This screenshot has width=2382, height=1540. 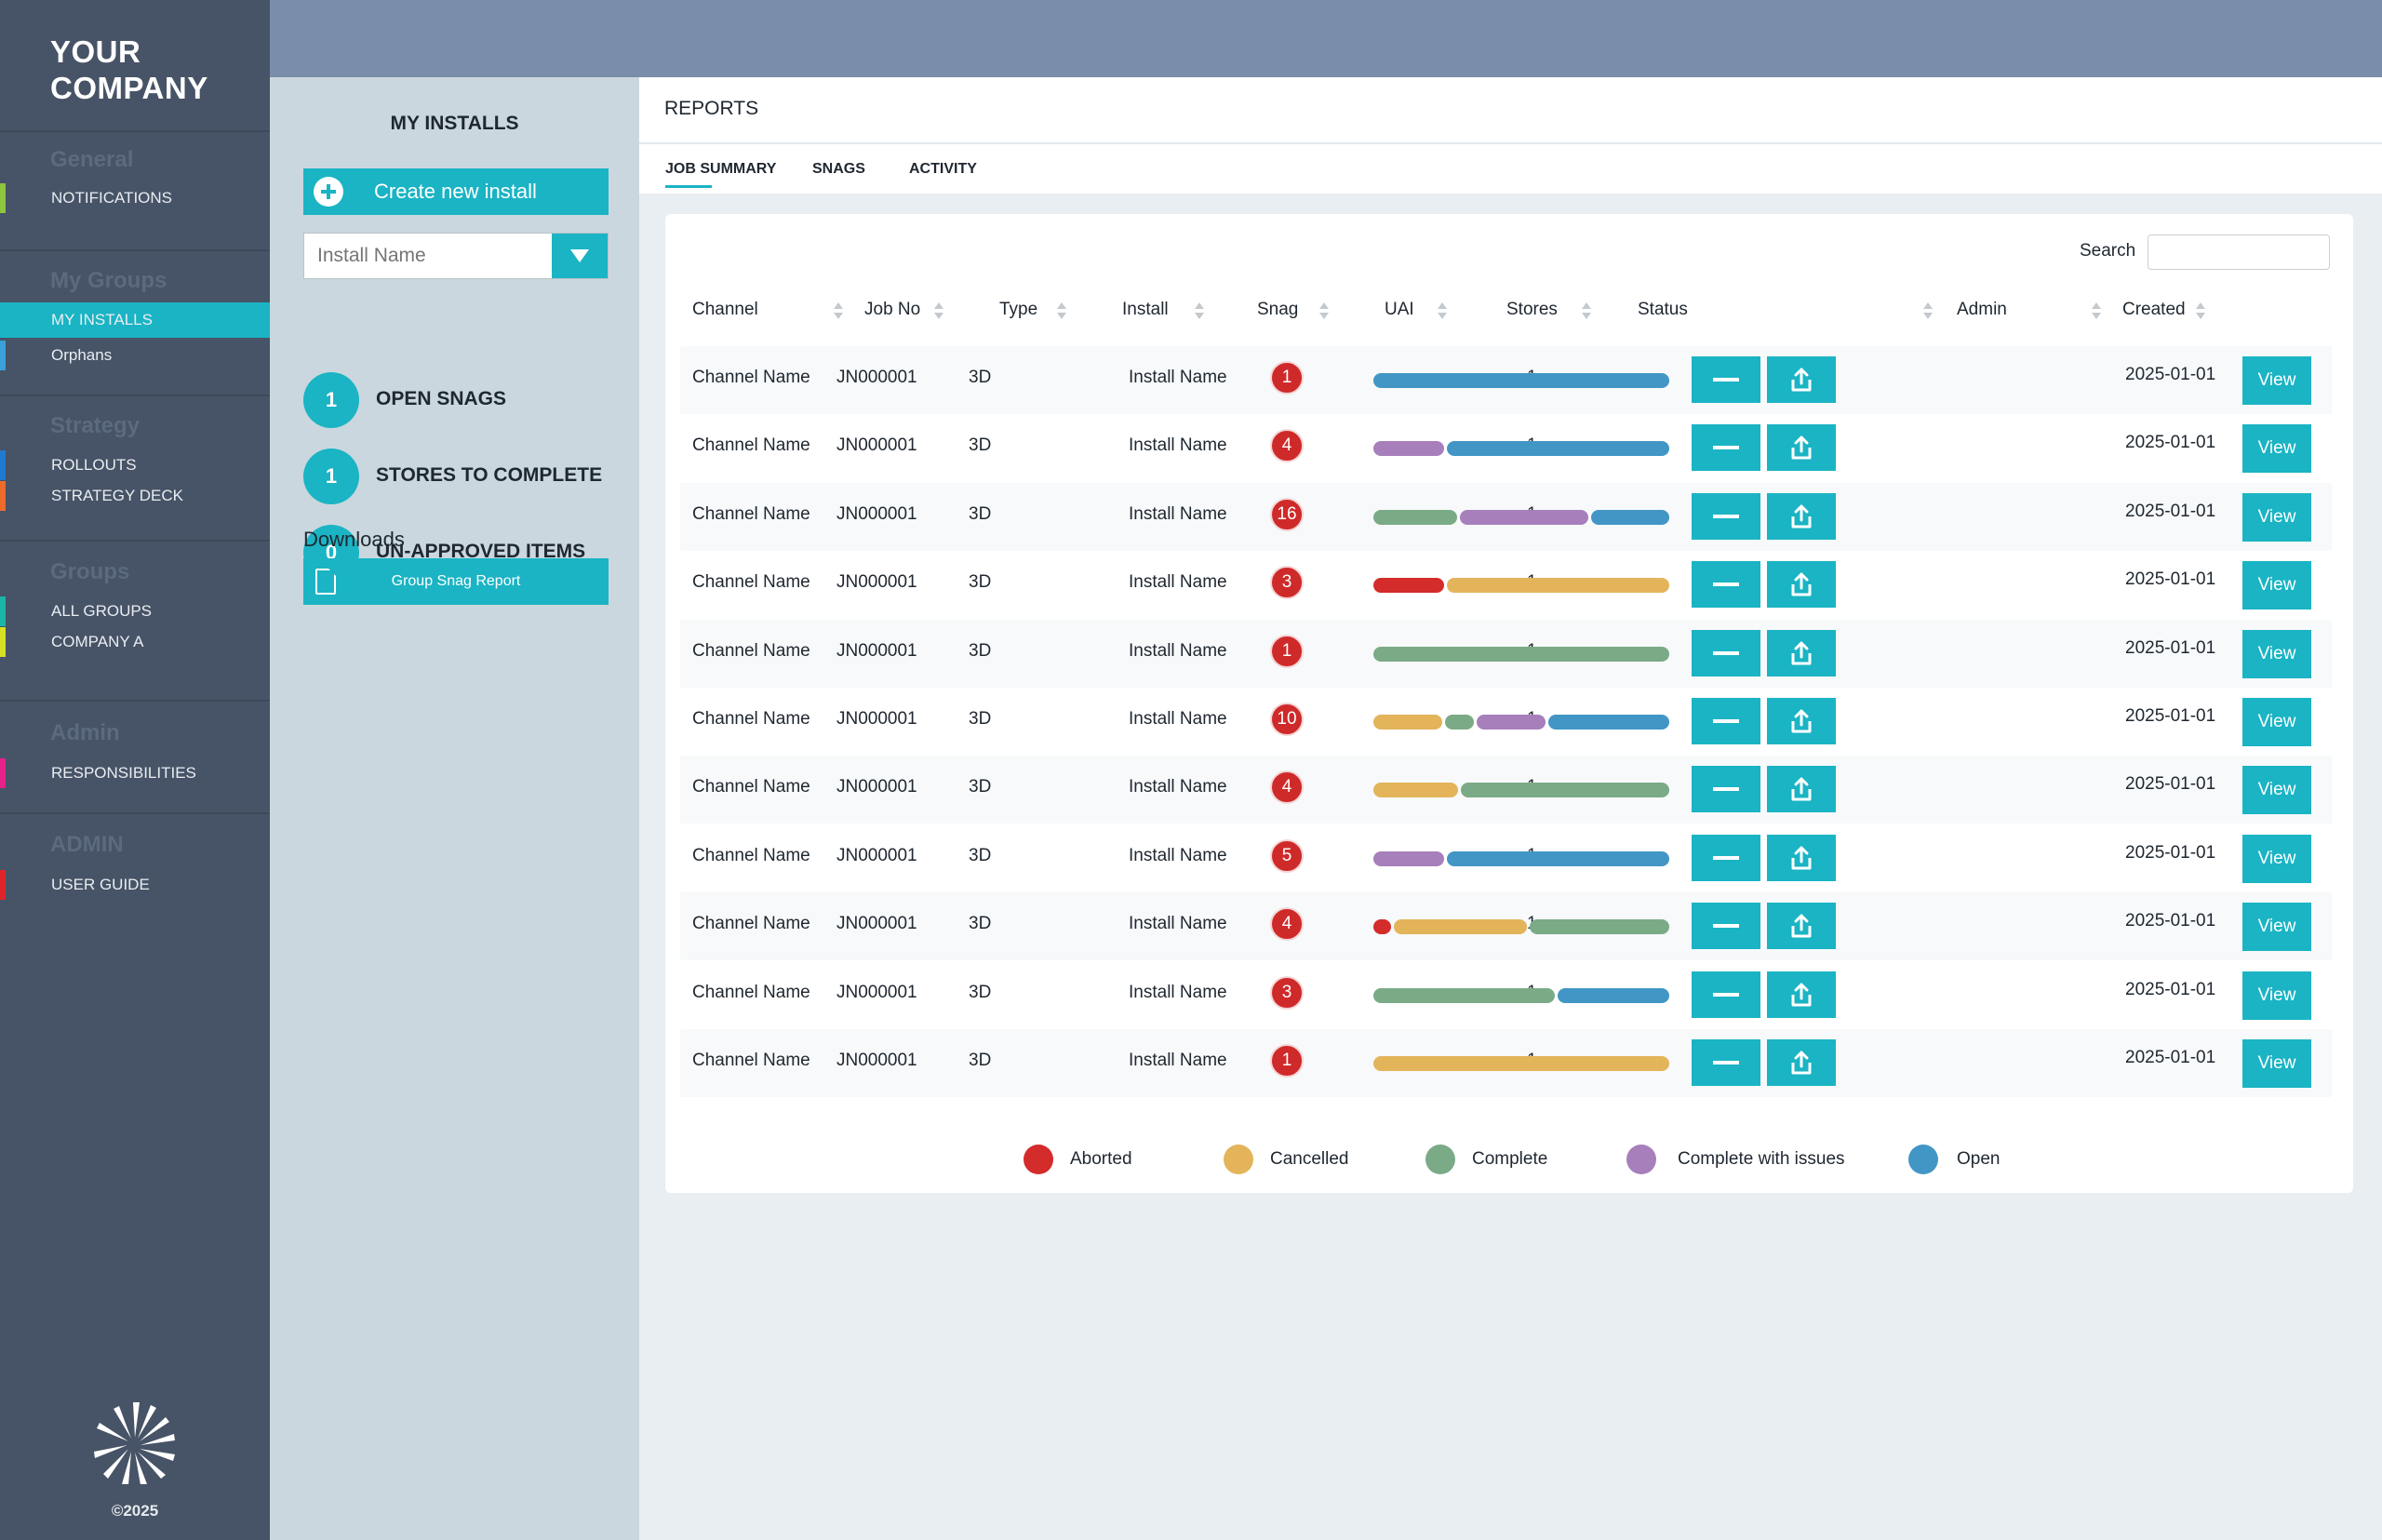 I want to click on search-input, so click(x=2239, y=252).